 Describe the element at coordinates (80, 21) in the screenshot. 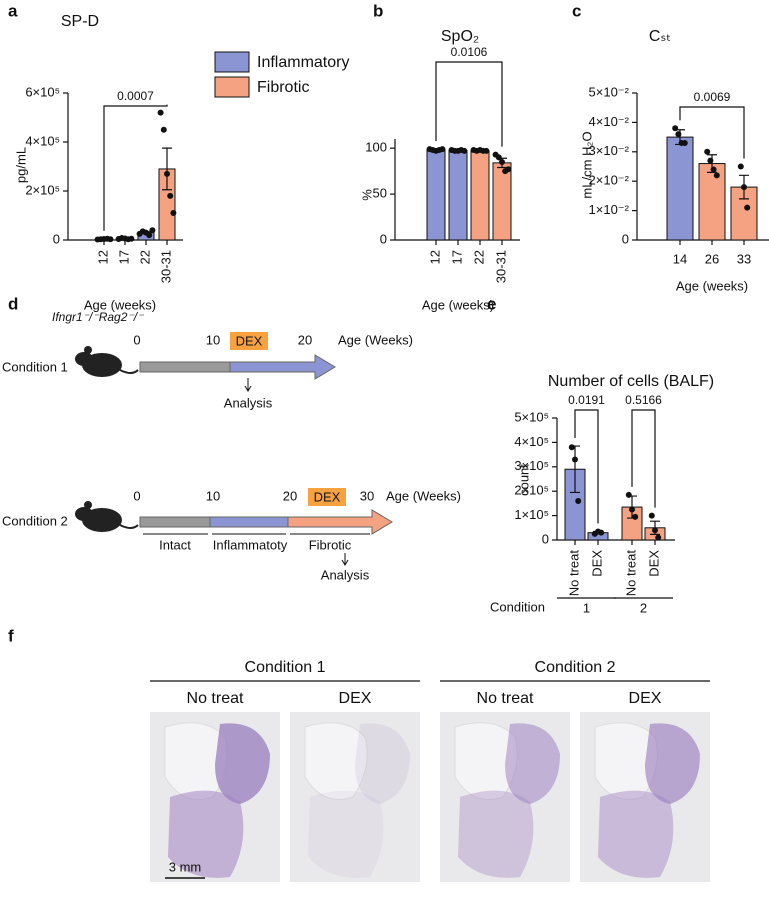

I see `chart-title: SP-D` at that location.